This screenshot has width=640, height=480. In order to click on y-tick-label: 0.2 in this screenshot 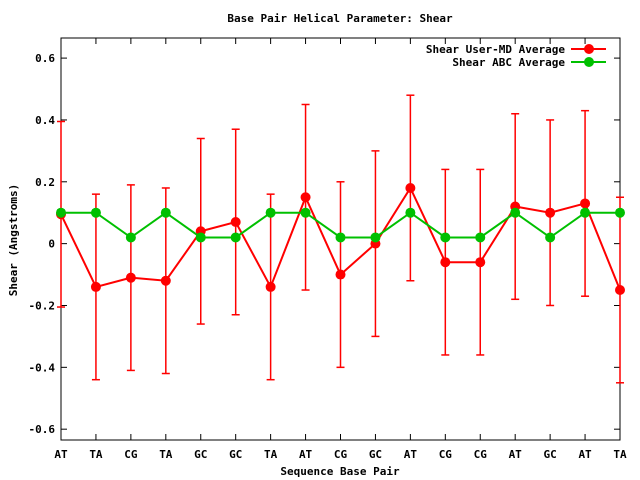, I will do `click(45, 182)`.